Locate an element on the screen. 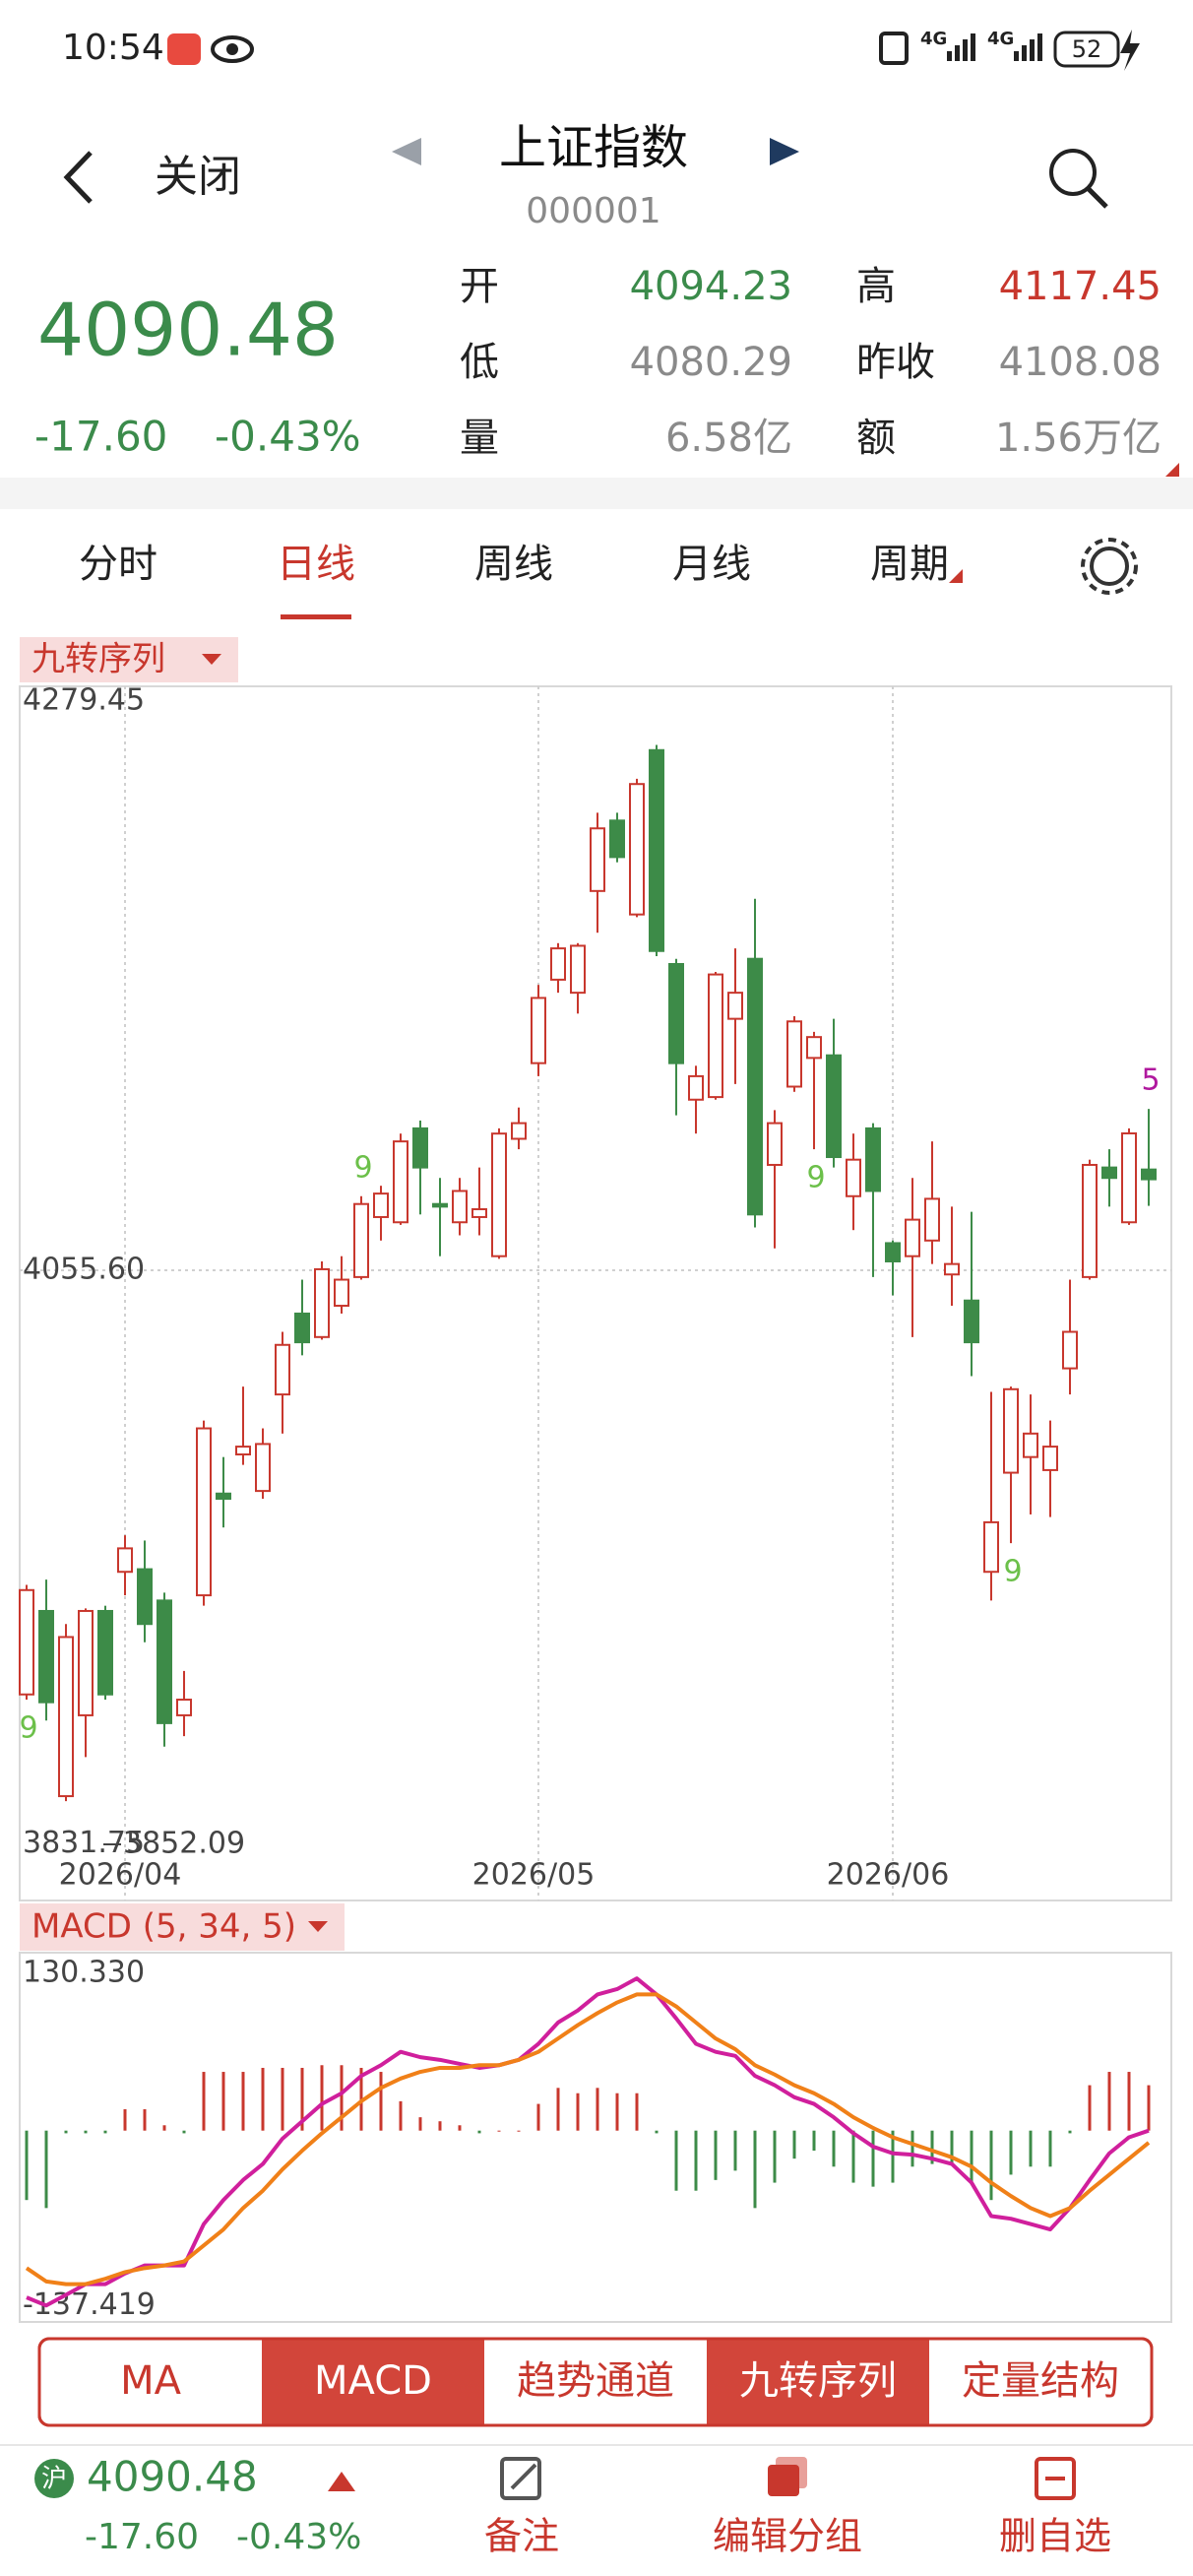 The width and height of the screenshot is (1193, 2576). settings-icon-ring is located at coordinates (1109, 566).